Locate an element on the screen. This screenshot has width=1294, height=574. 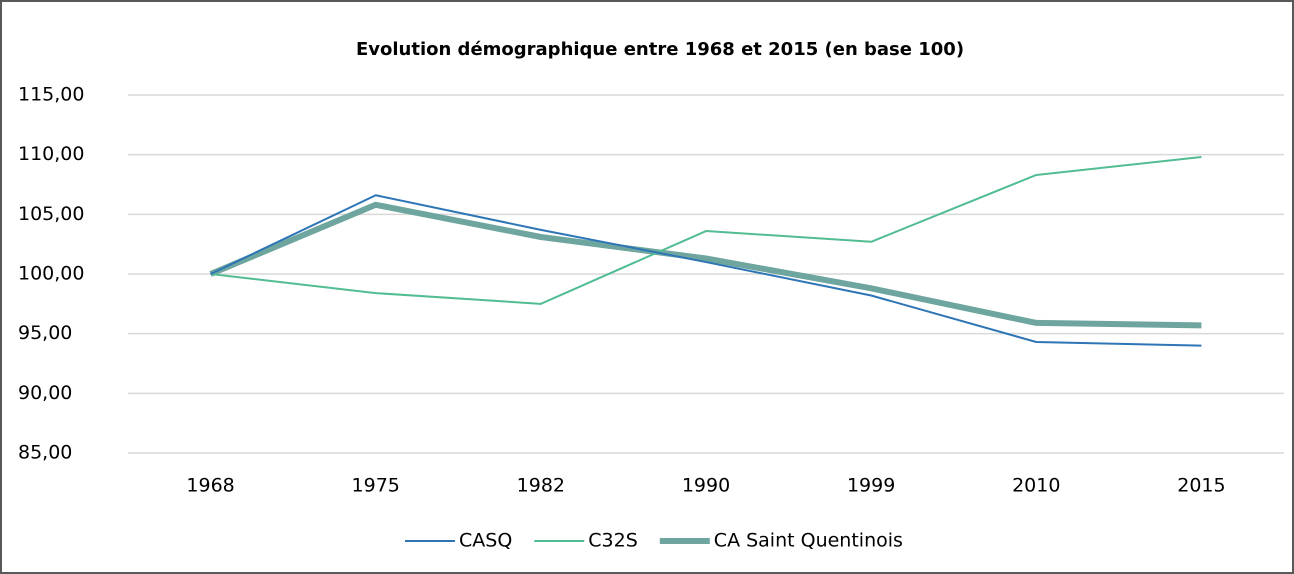
x-tick-label: 1990 is located at coordinates (706, 486).